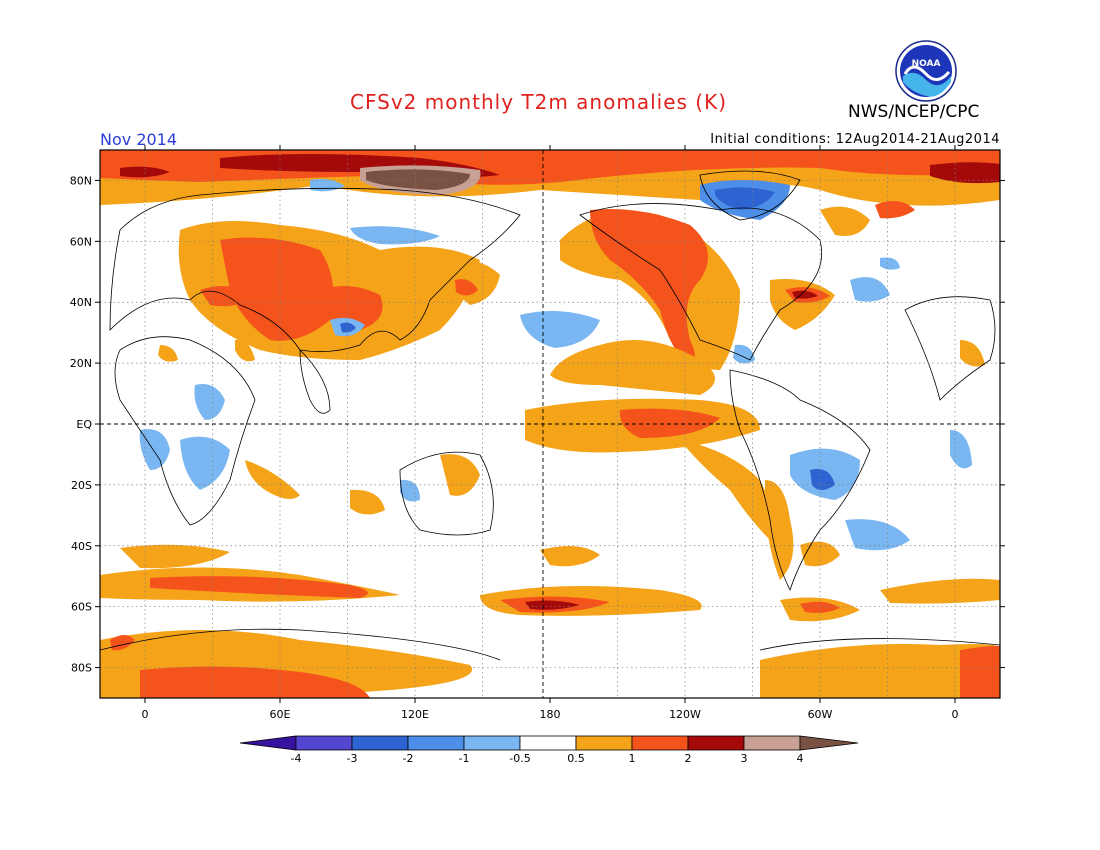 The image size is (1100, 850). I want to click on colorbar-label: 1, so click(632, 758).